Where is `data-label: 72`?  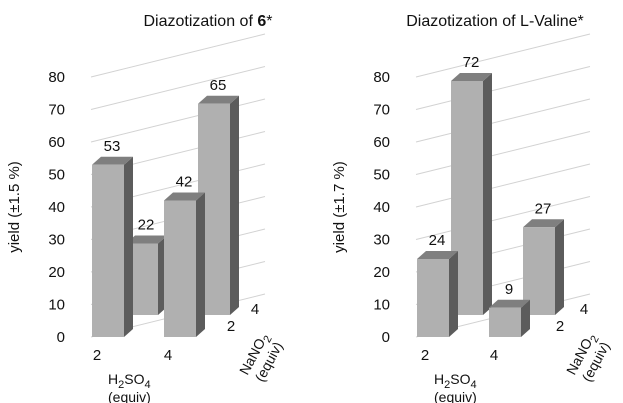 data-label: 72 is located at coordinates (471, 62).